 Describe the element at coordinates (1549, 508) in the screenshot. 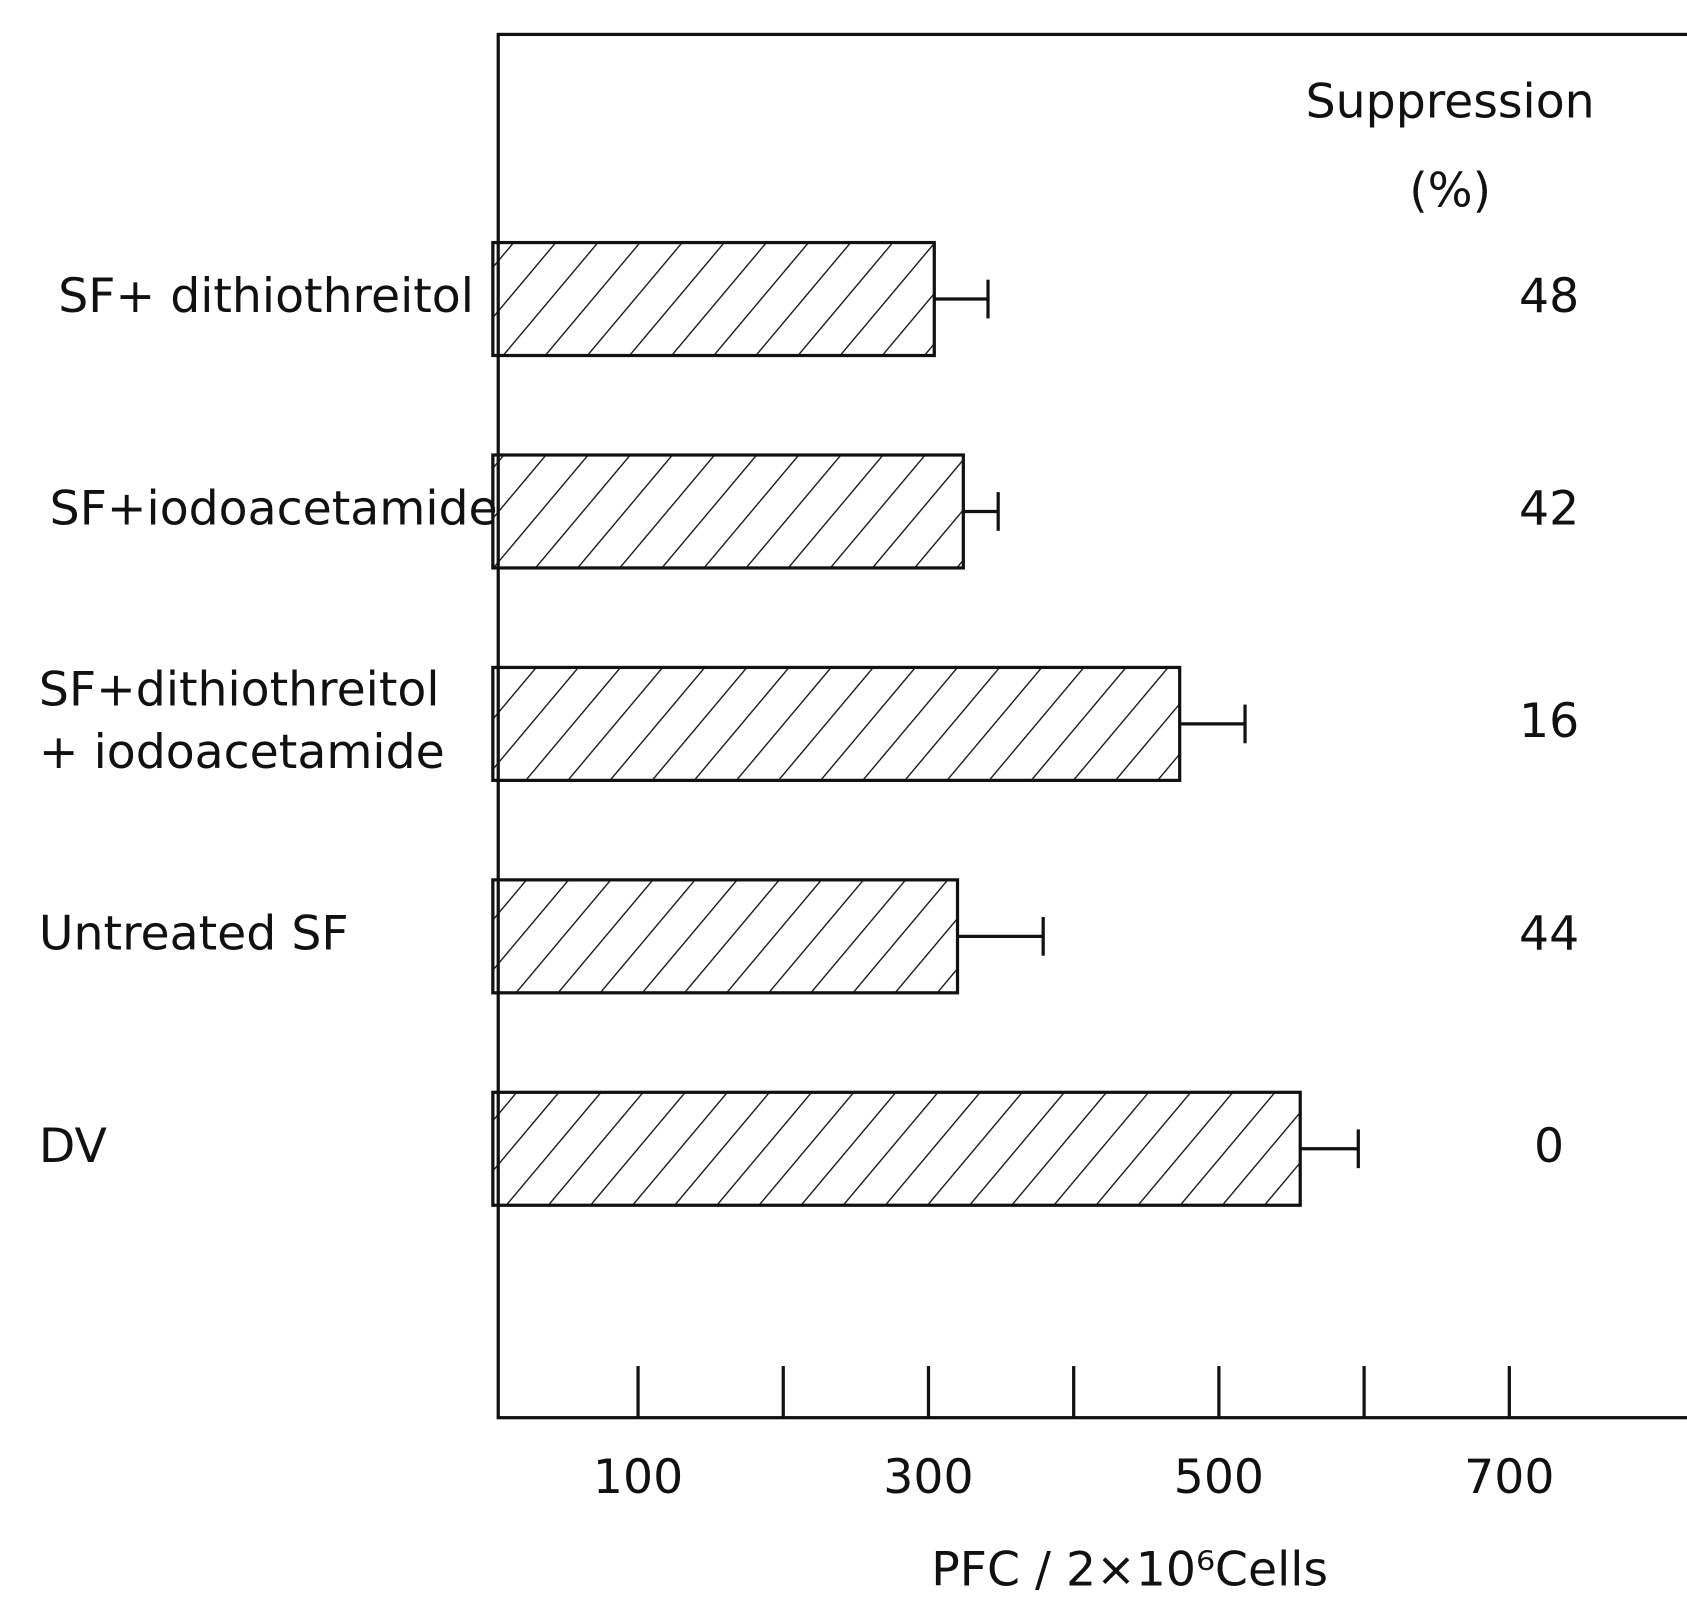

I see `suppression-value: 42` at that location.